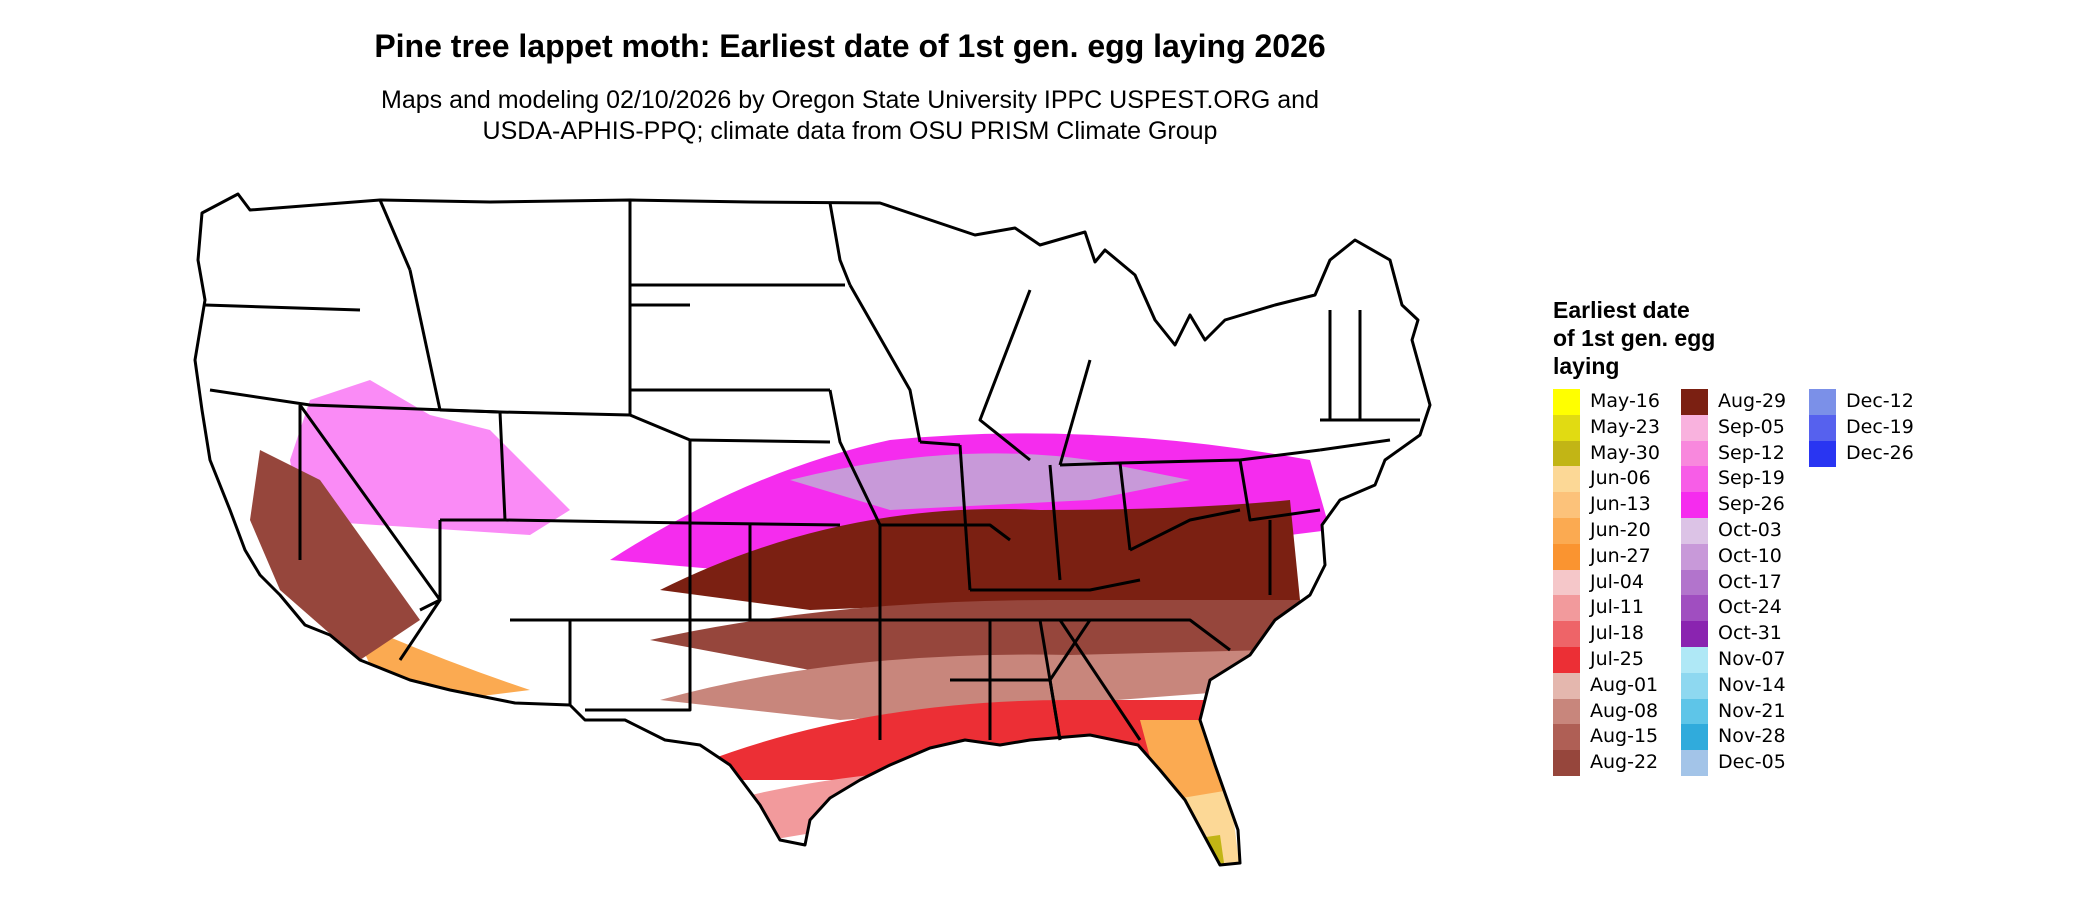 This screenshot has height=900, width=2100. Describe the element at coordinates (1750, 607) in the screenshot. I see `legend-label: Oct-24` at that location.